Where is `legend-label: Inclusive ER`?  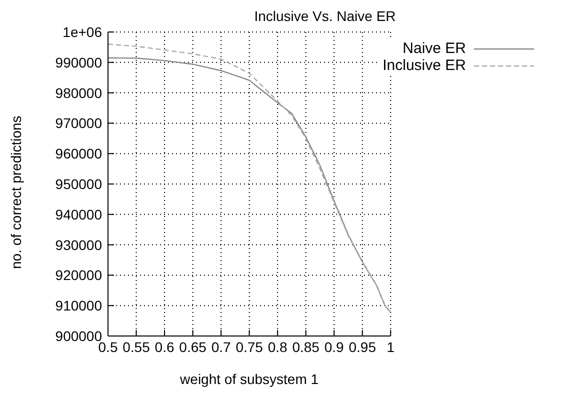
legend-label: Inclusive ER is located at coordinates (424, 65).